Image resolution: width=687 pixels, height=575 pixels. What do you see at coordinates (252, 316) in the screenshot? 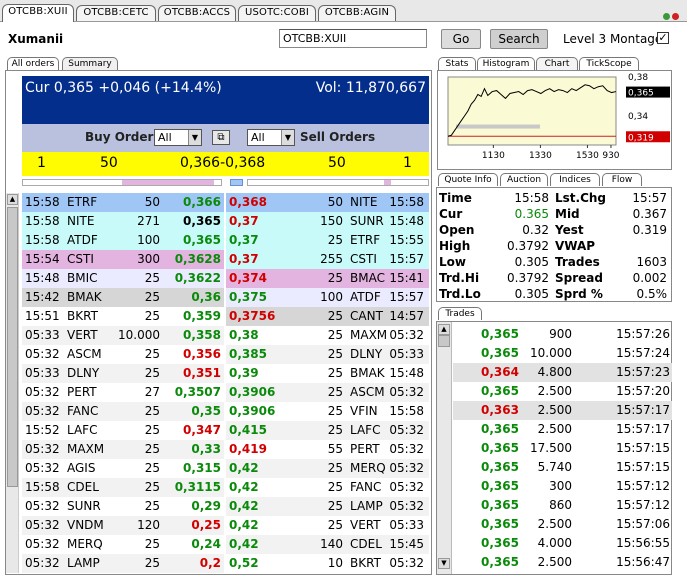
I see `ask-price: 0,3756` at bounding box center [252, 316].